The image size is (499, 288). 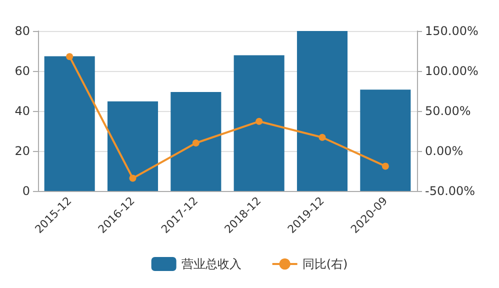 What do you see at coordinates (22, 151) in the screenshot?
I see `y-tick-label: 20` at bounding box center [22, 151].